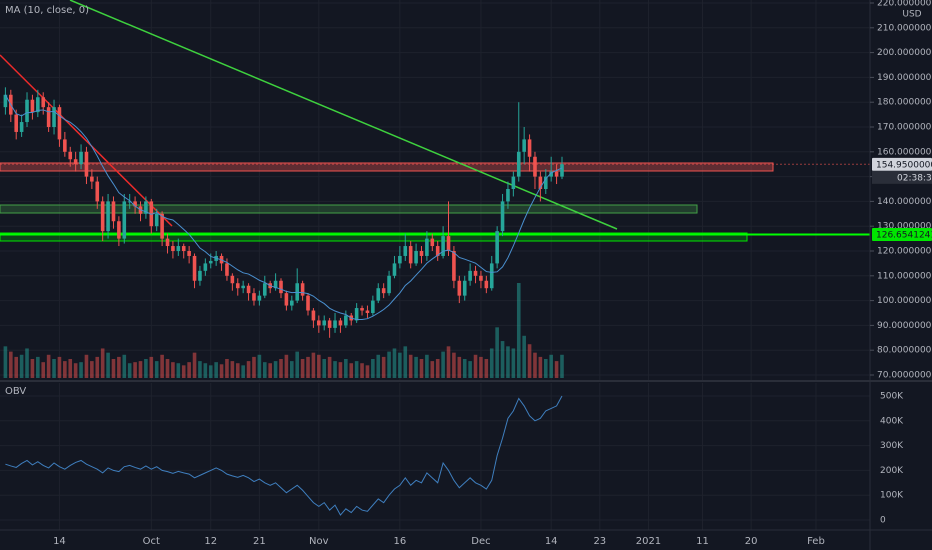 The image size is (932, 550). What do you see at coordinates (904, 301) in the screenshot?
I see `y-tick-label: 100.00000000` at bounding box center [904, 301].